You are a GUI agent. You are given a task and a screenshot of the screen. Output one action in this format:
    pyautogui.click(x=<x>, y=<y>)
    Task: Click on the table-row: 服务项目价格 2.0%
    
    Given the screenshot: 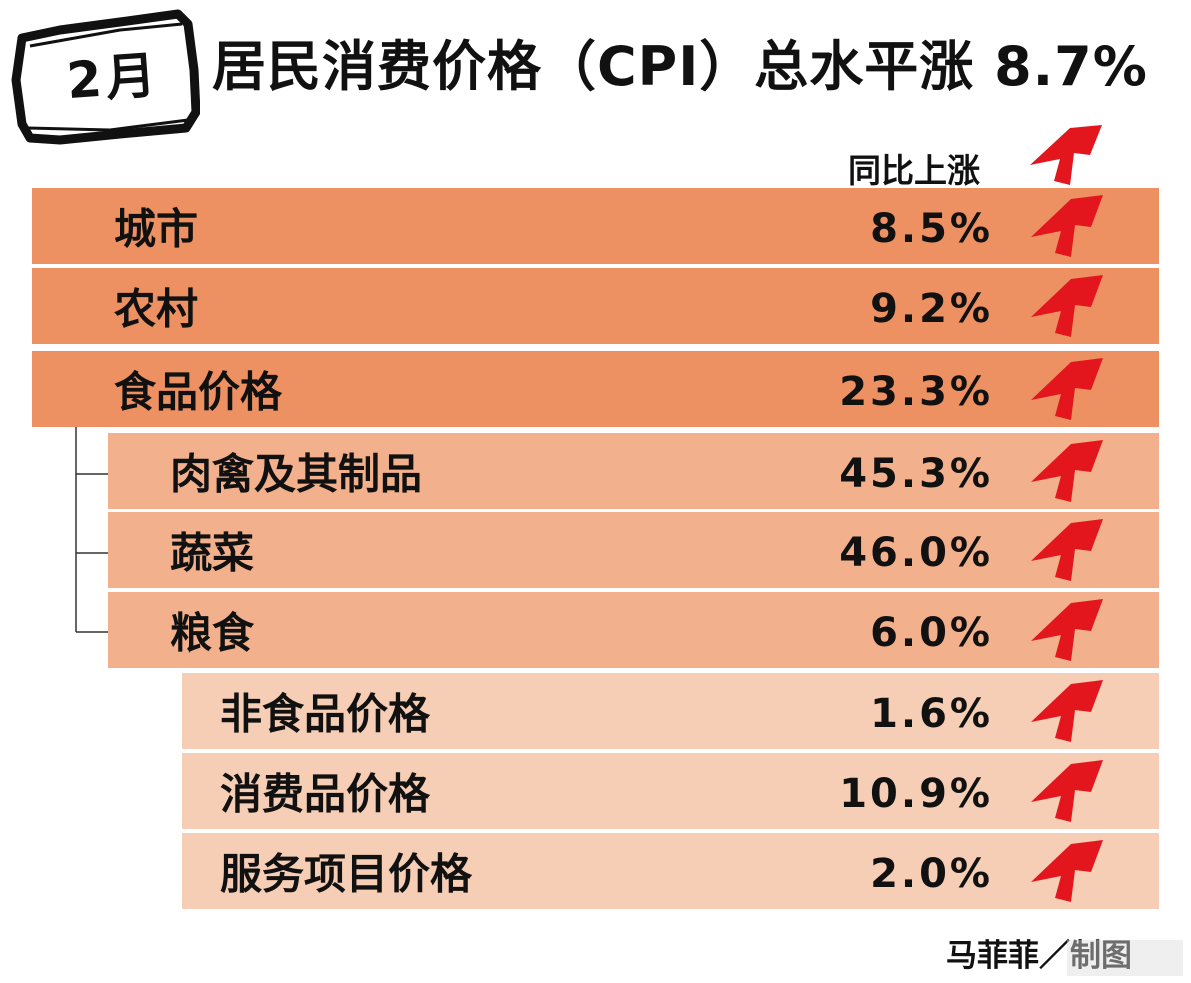 What is the action you would take?
    pyautogui.click(x=670, y=871)
    